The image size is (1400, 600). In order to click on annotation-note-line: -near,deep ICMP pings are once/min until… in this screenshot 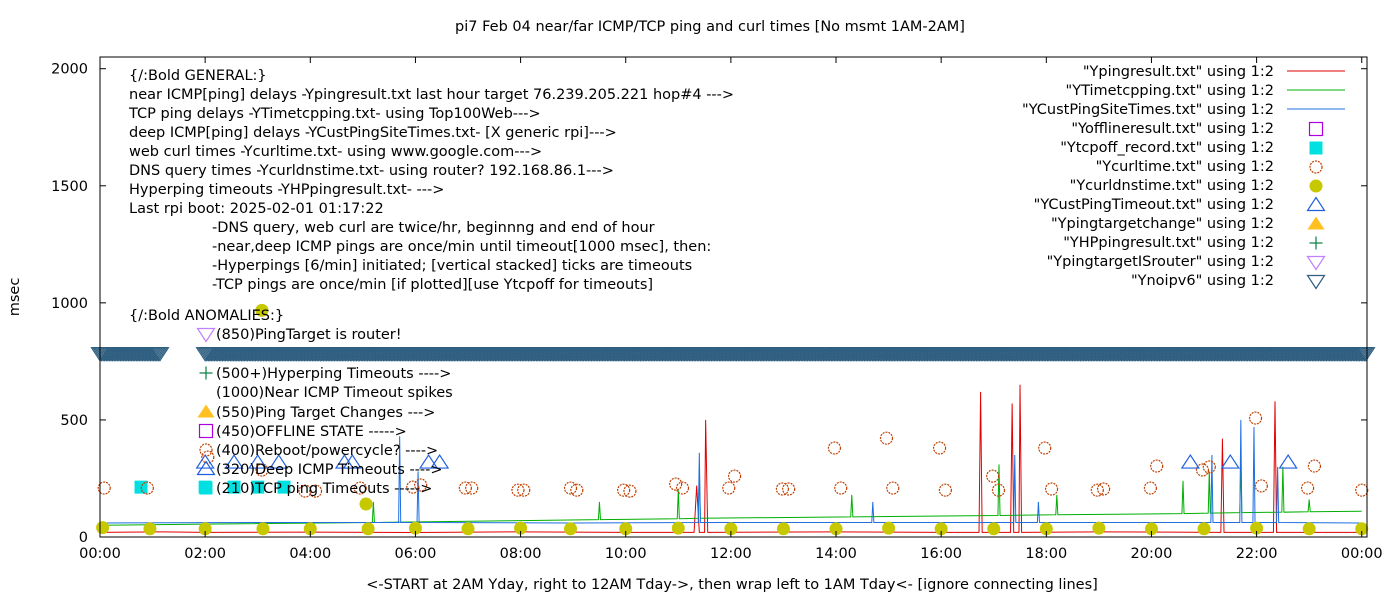, I will do `click(461, 247)`.